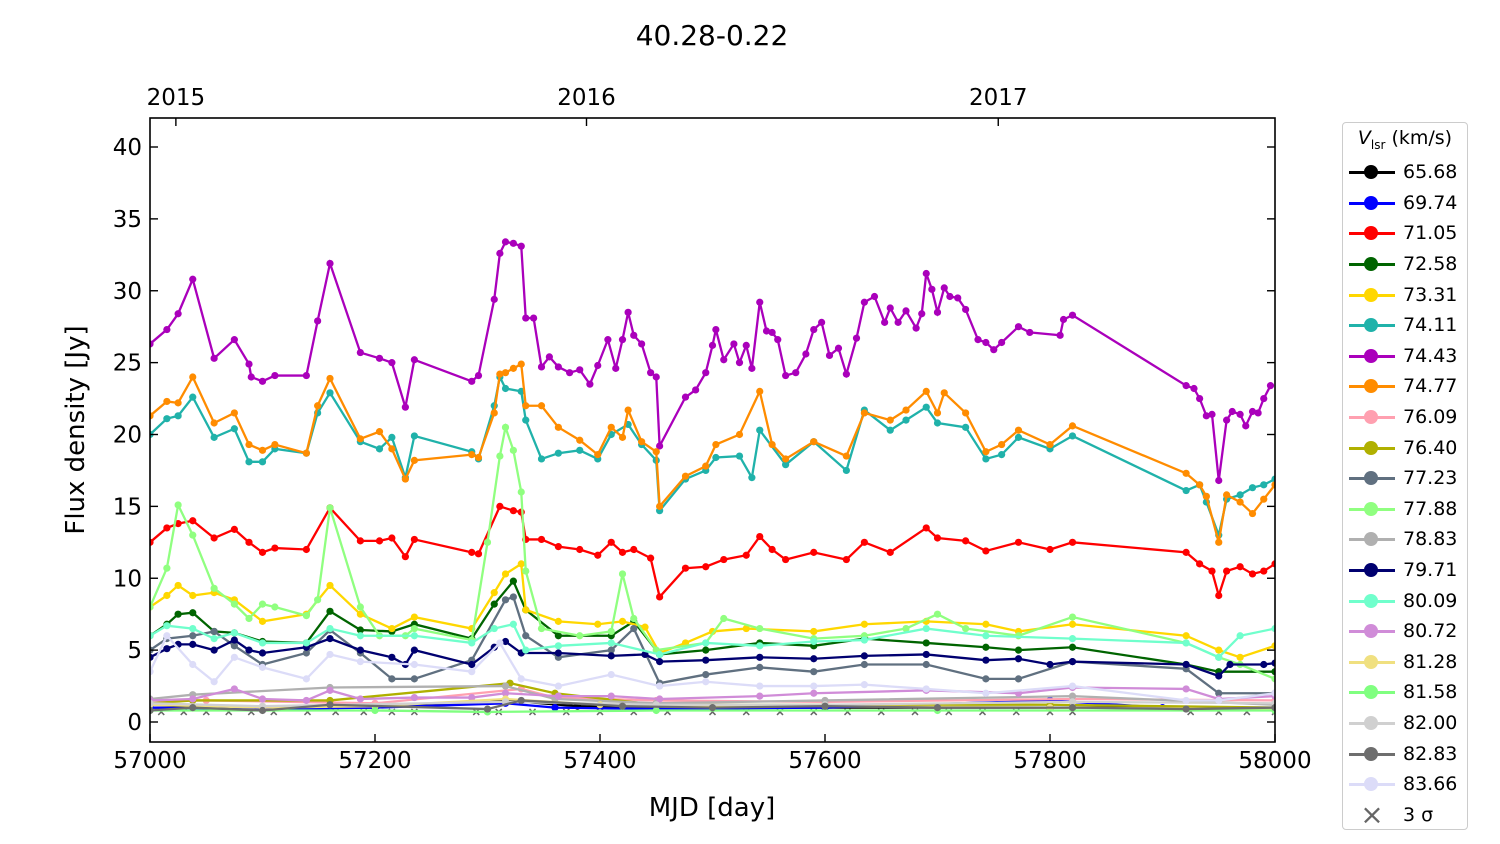 This screenshot has width=1500, height=844. I want to click on legend-title-v: V, so click(1364, 138).